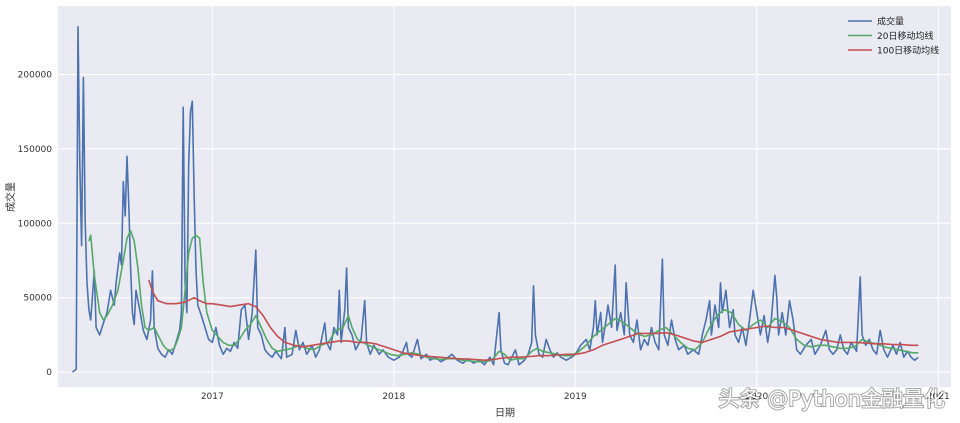 This screenshot has width=960, height=423. Describe the element at coordinates (505, 413) in the screenshot. I see `x-axis-label: 日期` at that location.